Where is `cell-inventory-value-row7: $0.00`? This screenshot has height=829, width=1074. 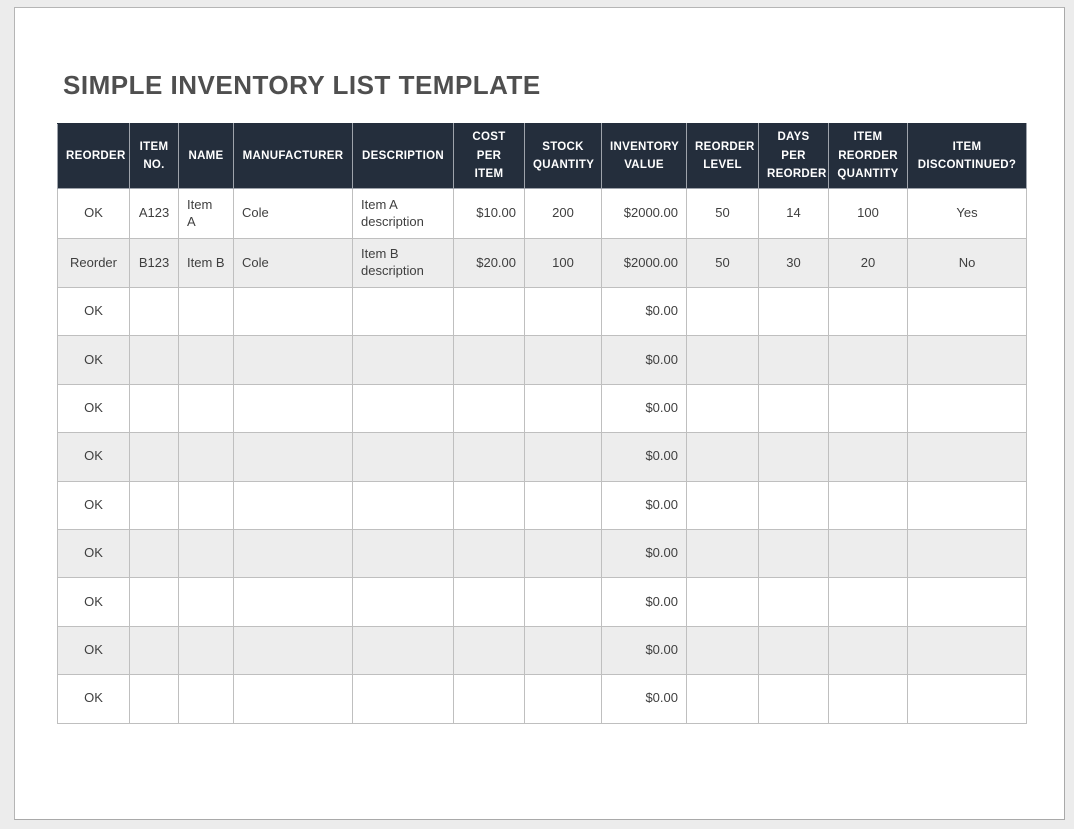
cell-inventory-value-row7: $0.00 is located at coordinates (644, 505).